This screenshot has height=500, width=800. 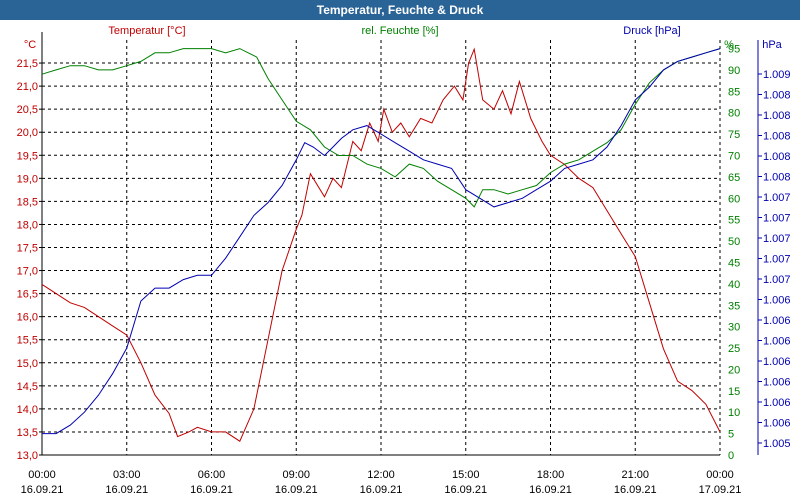 I want to click on temp-tick-label: 14,0, so click(x=27, y=410).